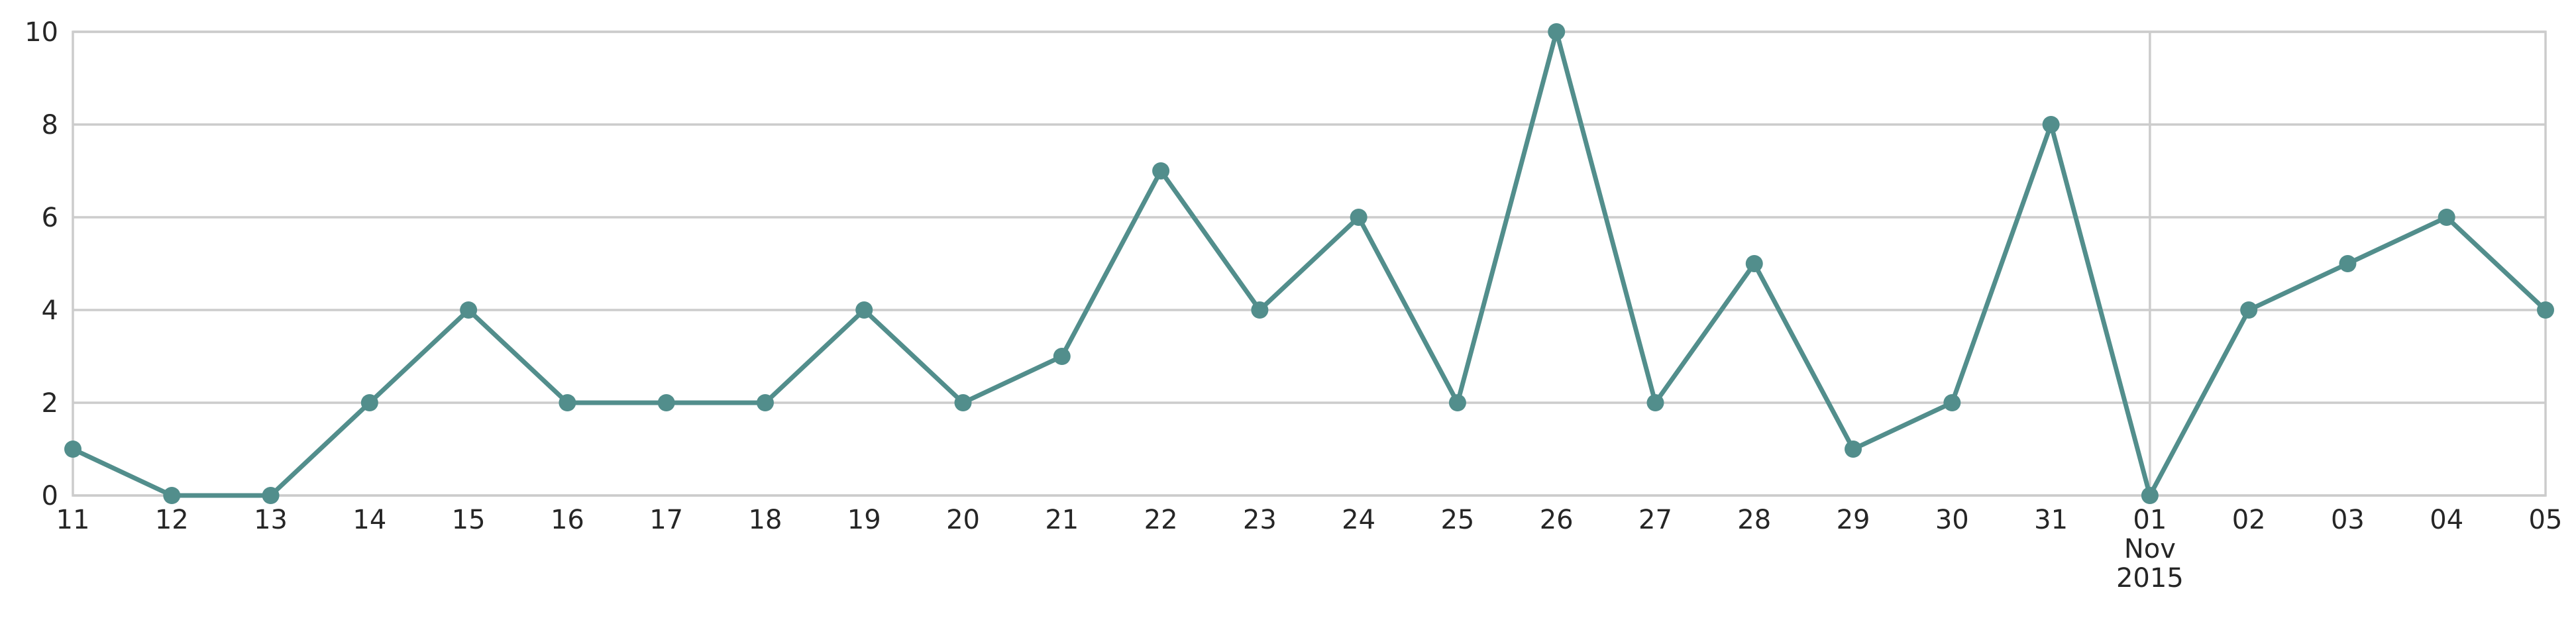 This screenshot has width=2576, height=622. What do you see at coordinates (172, 520) in the screenshot?
I see `x-tick-label: 12` at bounding box center [172, 520].